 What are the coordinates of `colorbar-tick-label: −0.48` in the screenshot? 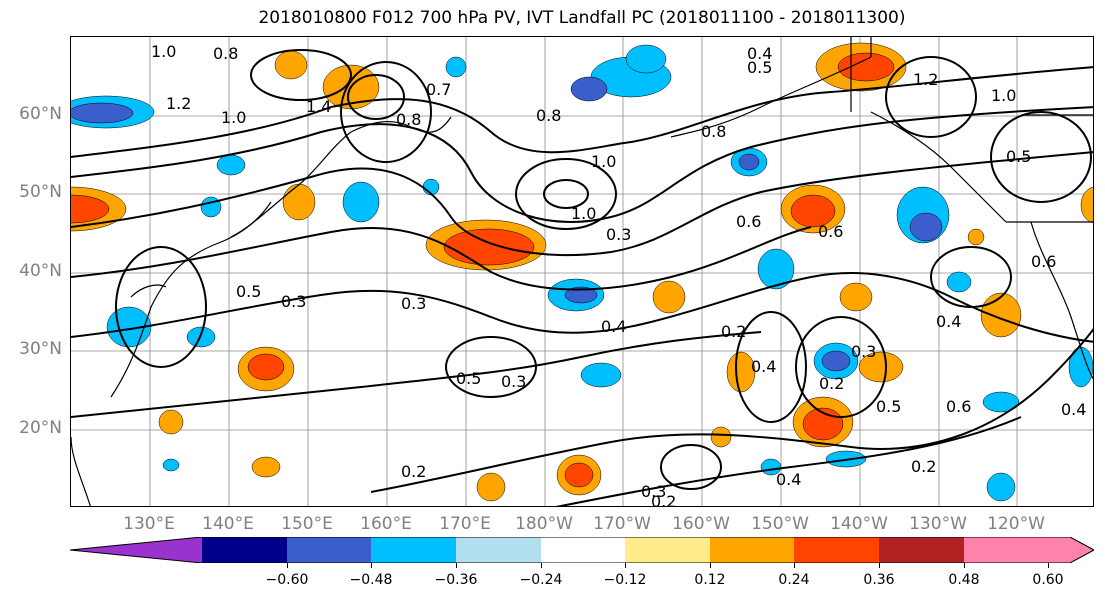 It's located at (371, 580).